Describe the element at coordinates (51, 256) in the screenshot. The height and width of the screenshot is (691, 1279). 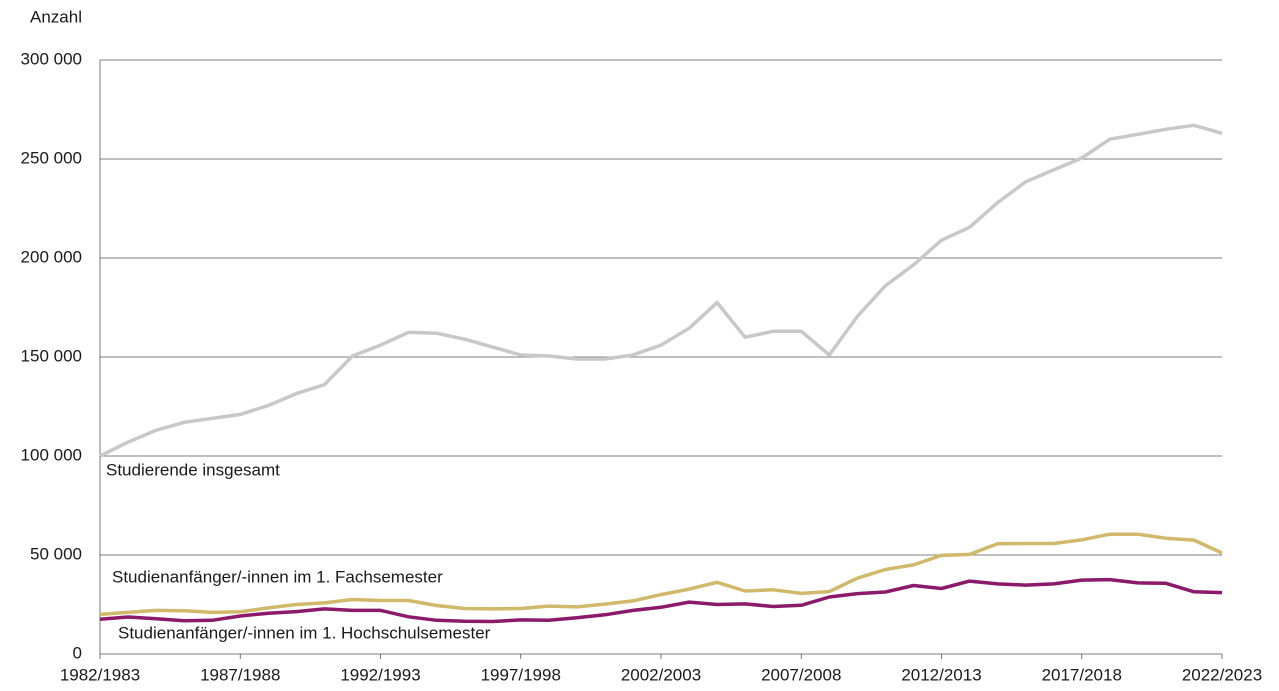
I see `y-tick-label: 200 000` at that location.